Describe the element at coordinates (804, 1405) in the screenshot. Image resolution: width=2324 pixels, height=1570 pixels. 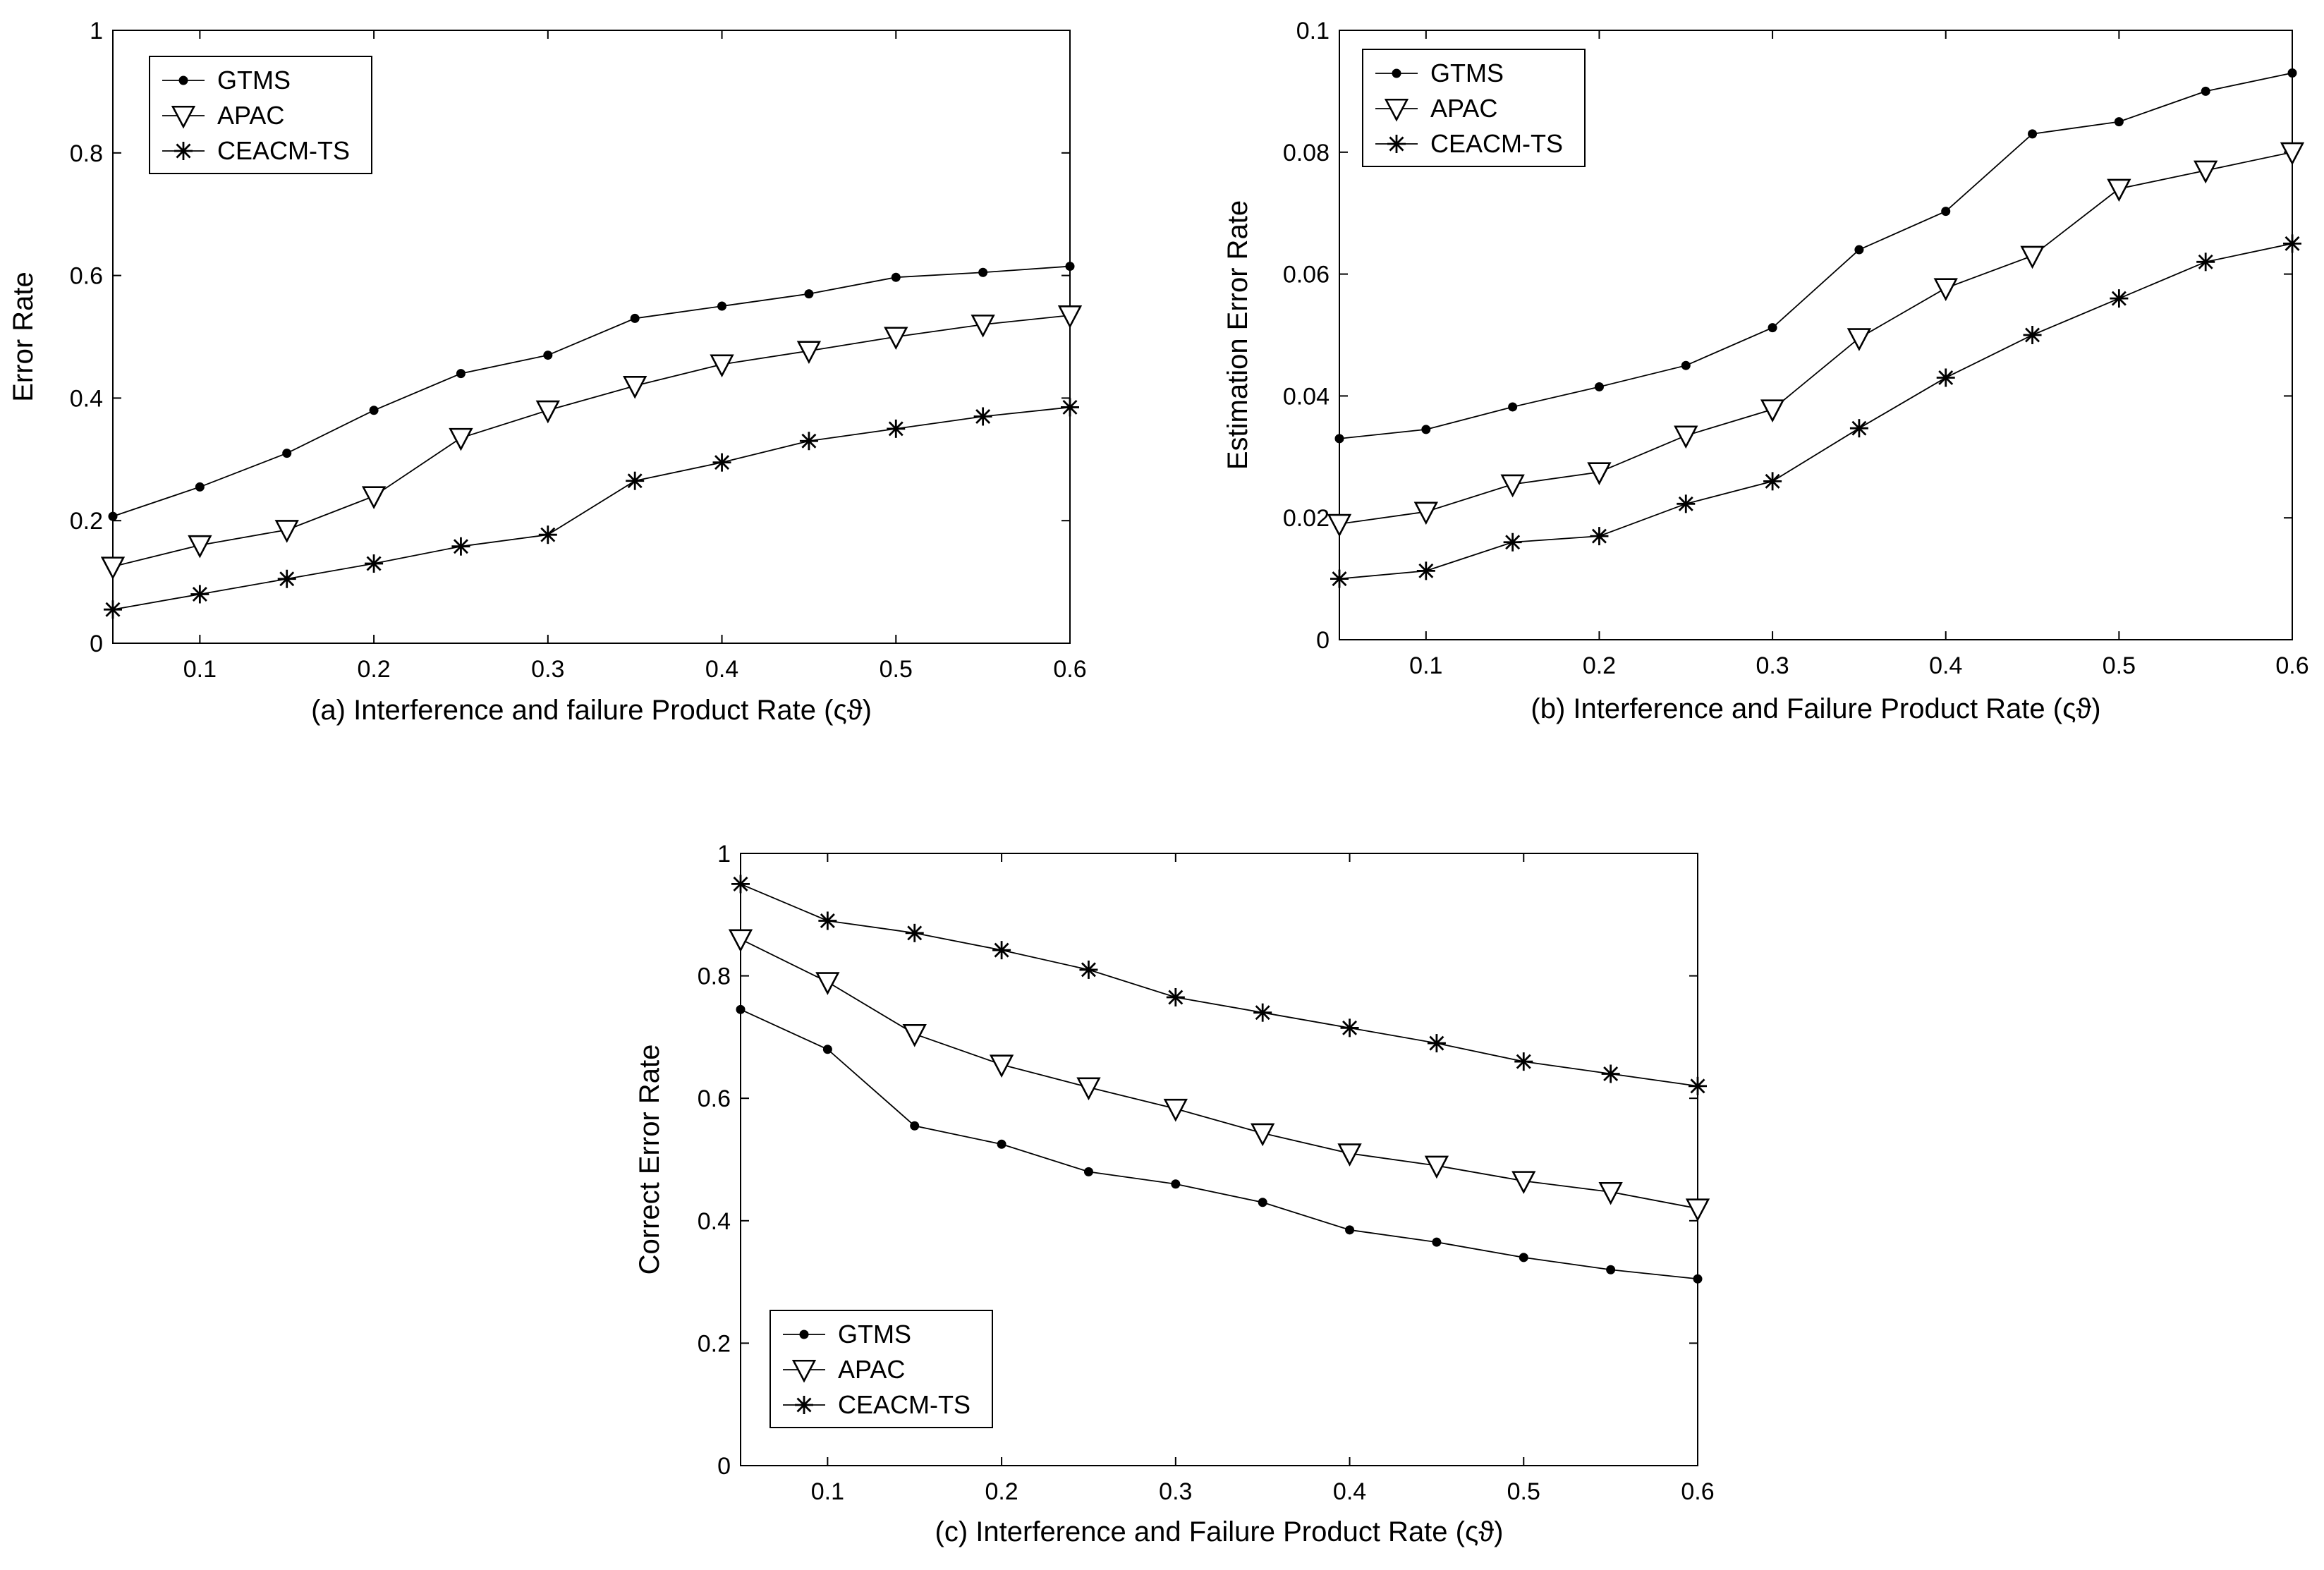
I see `chart-c-legend-entry-ceacm-ts-marker-stroke` at that location.